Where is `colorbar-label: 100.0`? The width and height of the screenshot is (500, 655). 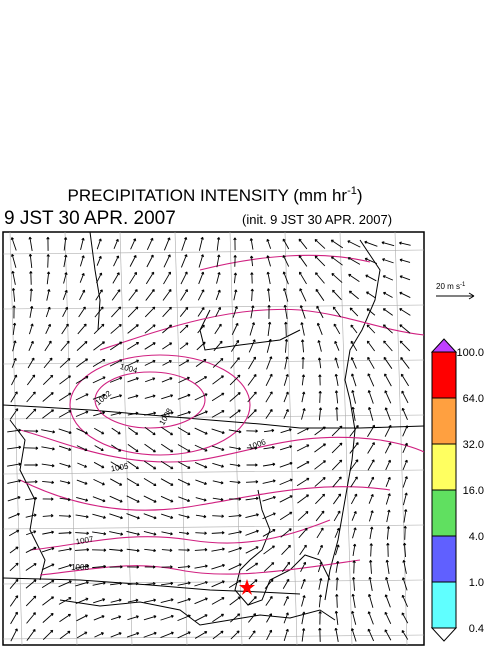 colorbar-label: 100.0 is located at coordinates (470, 353).